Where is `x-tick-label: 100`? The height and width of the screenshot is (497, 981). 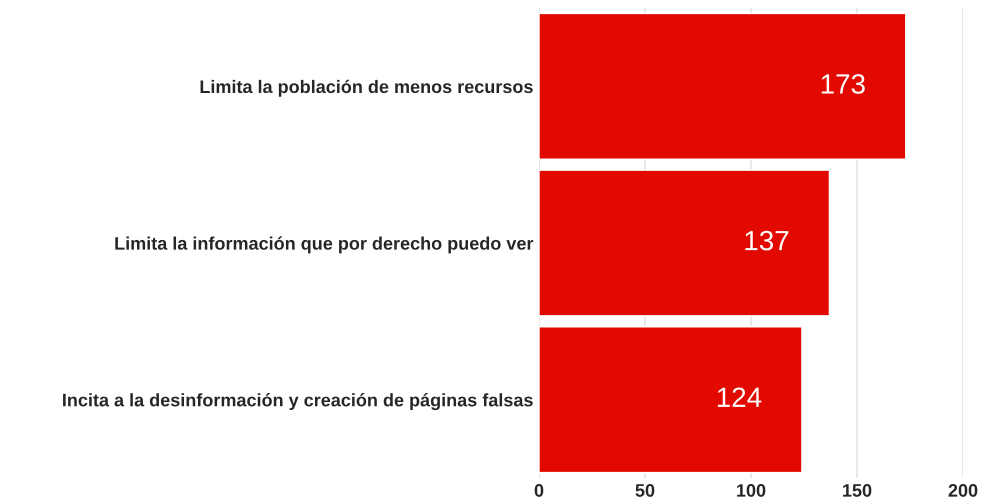 x-tick-label: 100 is located at coordinates (751, 490).